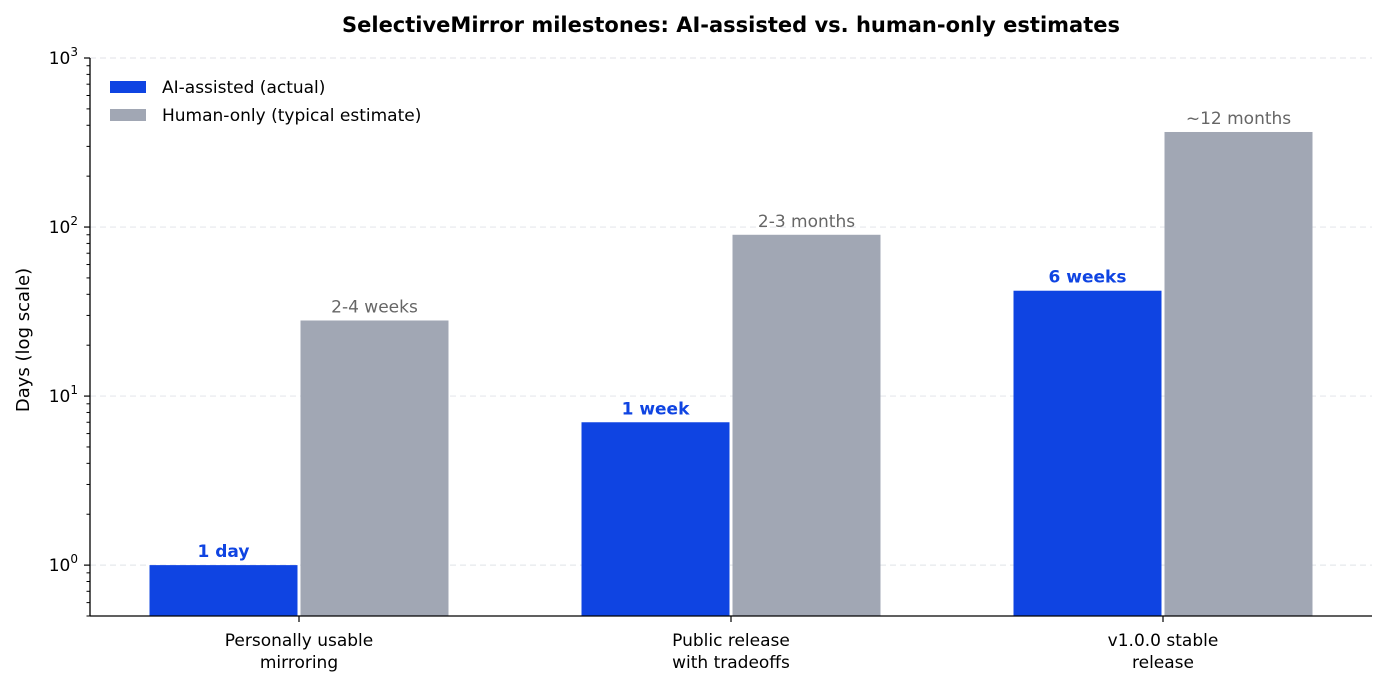 The height and width of the screenshot is (685, 1385). What do you see at coordinates (299, 663) in the screenshot?
I see `x-tick-label: mirroring` at bounding box center [299, 663].